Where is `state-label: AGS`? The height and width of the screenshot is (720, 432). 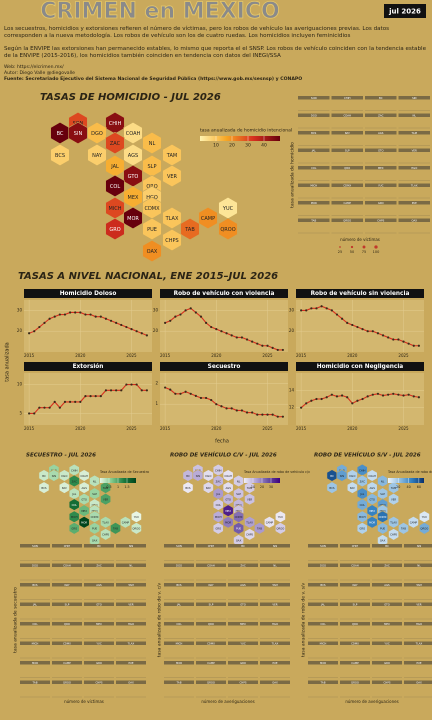 state-label: AGS is located at coordinates (133, 156).